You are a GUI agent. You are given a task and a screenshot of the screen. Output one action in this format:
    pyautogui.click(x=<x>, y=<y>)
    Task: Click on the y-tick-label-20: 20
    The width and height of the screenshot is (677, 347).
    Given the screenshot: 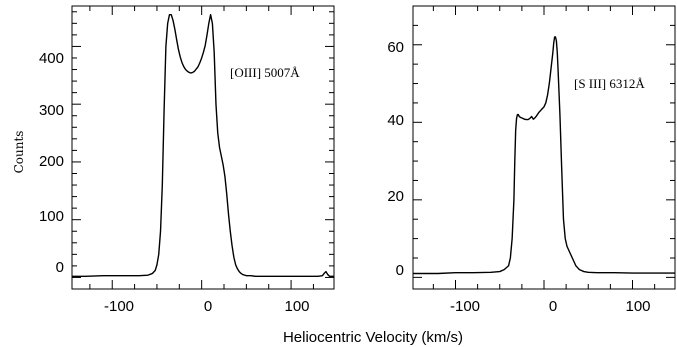 What is the action you would take?
    pyautogui.click(x=395, y=196)
    